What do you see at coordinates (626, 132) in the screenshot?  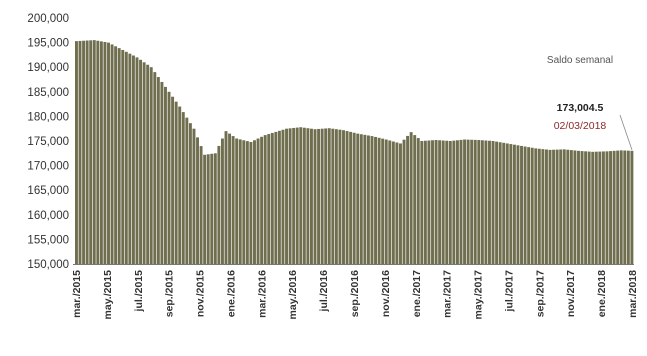 I see `annotation-leader-line` at bounding box center [626, 132].